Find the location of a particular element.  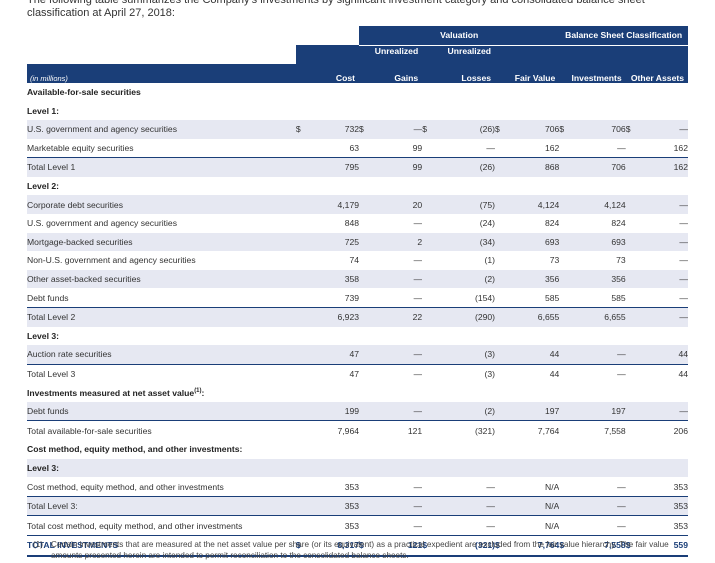

investments-cell: 706 is located at coordinates (601, 167).